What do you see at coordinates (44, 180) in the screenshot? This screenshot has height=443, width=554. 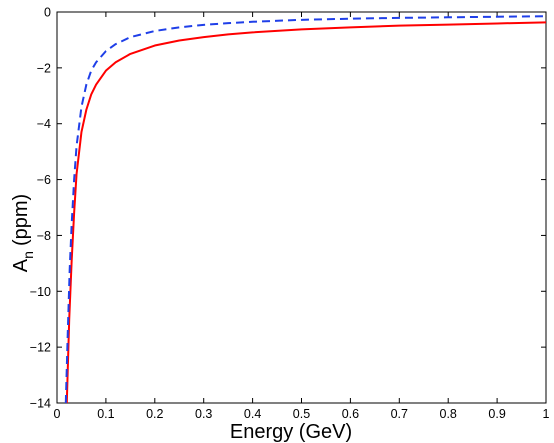 I see `y-tick-label: −6` at bounding box center [44, 180].